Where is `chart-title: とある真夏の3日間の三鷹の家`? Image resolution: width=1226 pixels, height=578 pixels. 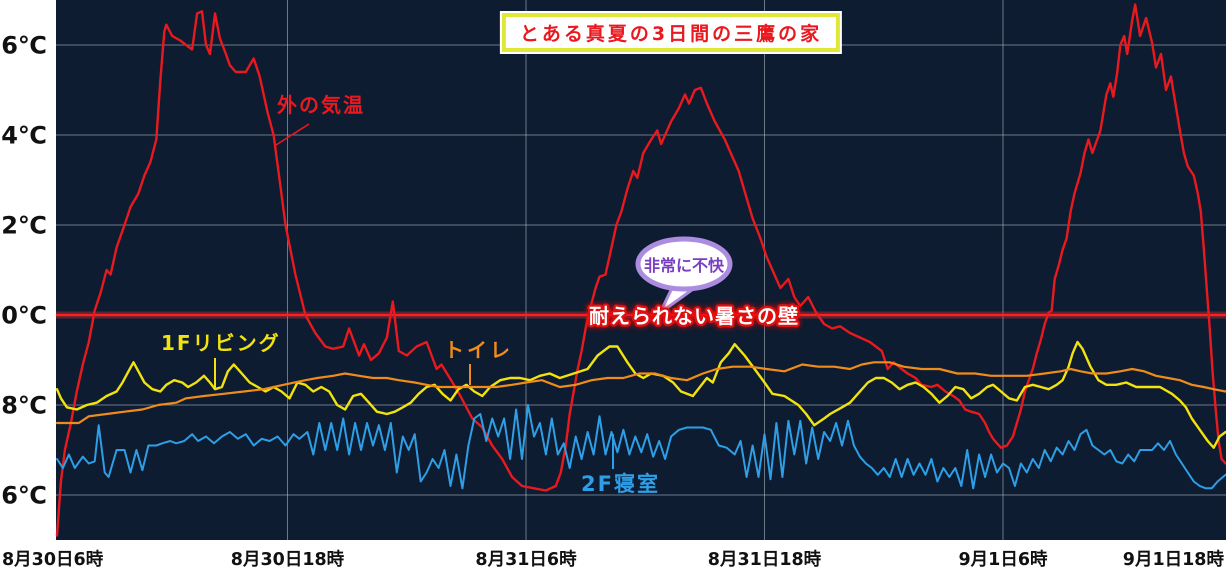 chart-title: とある真夏の3日間の三鷹の家 is located at coordinates (671, 32).